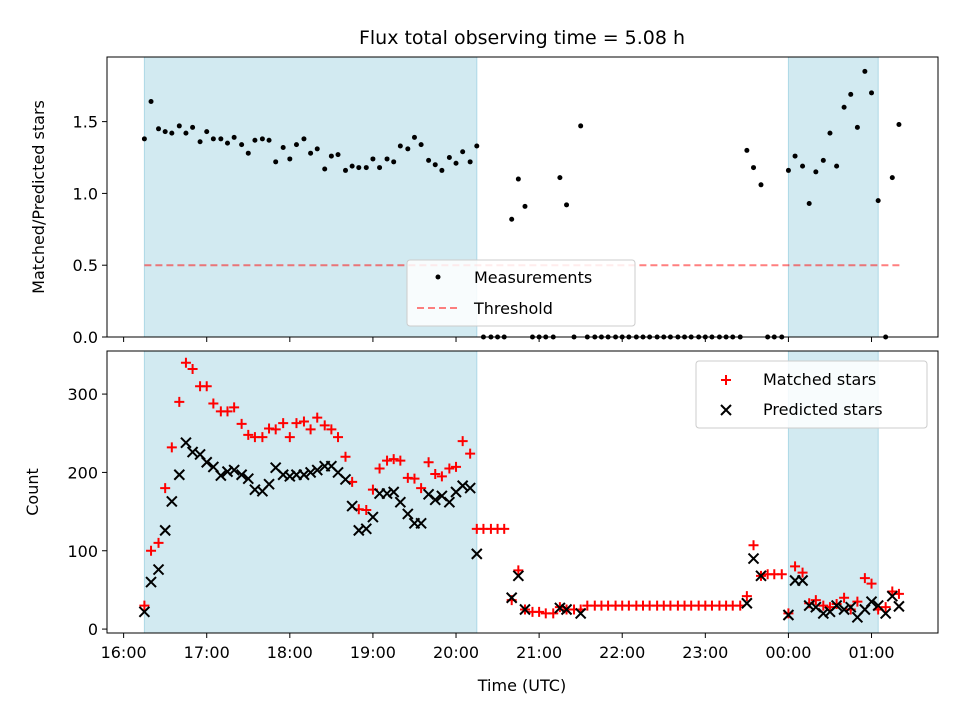 The width and height of the screenshot is (960, 720). I want to click on legend-matched-marker, so click(726, 380).